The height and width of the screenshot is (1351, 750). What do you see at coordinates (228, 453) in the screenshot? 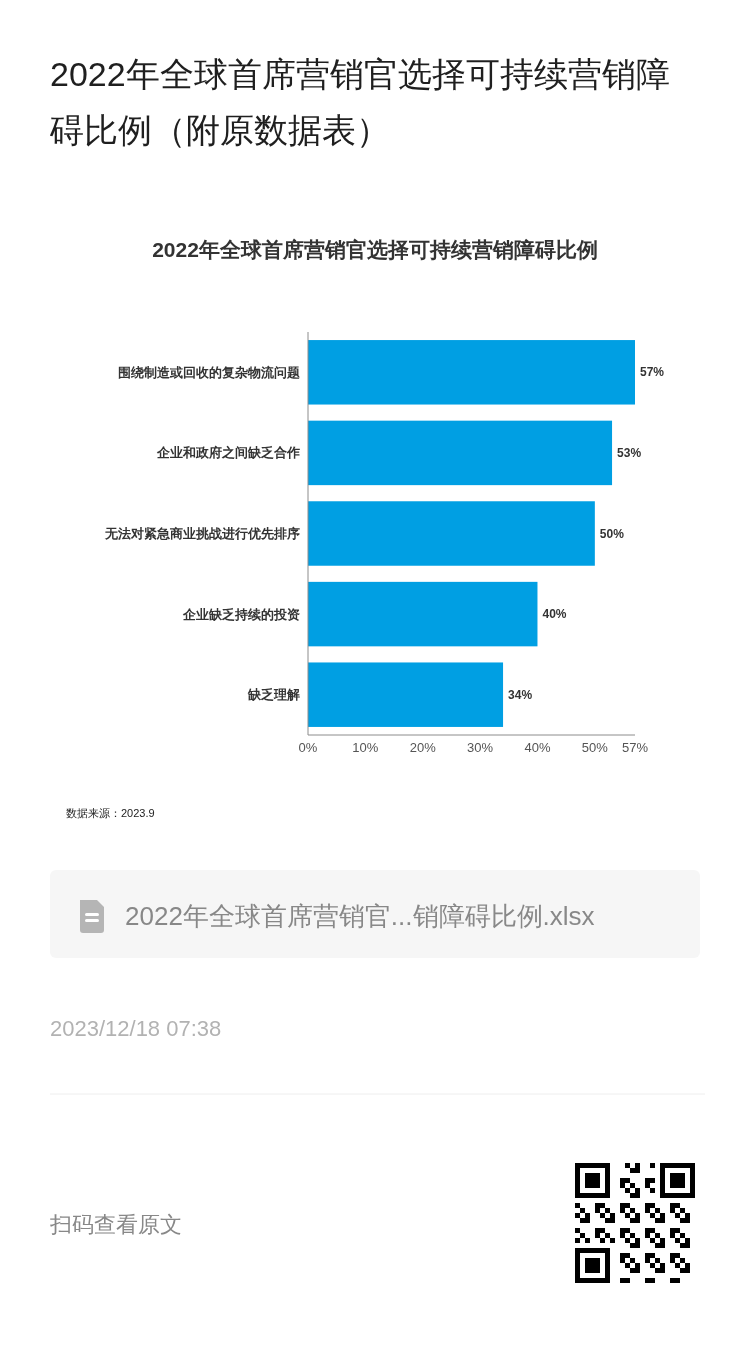
I see `category-label: 企业和政府之间缺乏合作` at bounding box center [228, 453].